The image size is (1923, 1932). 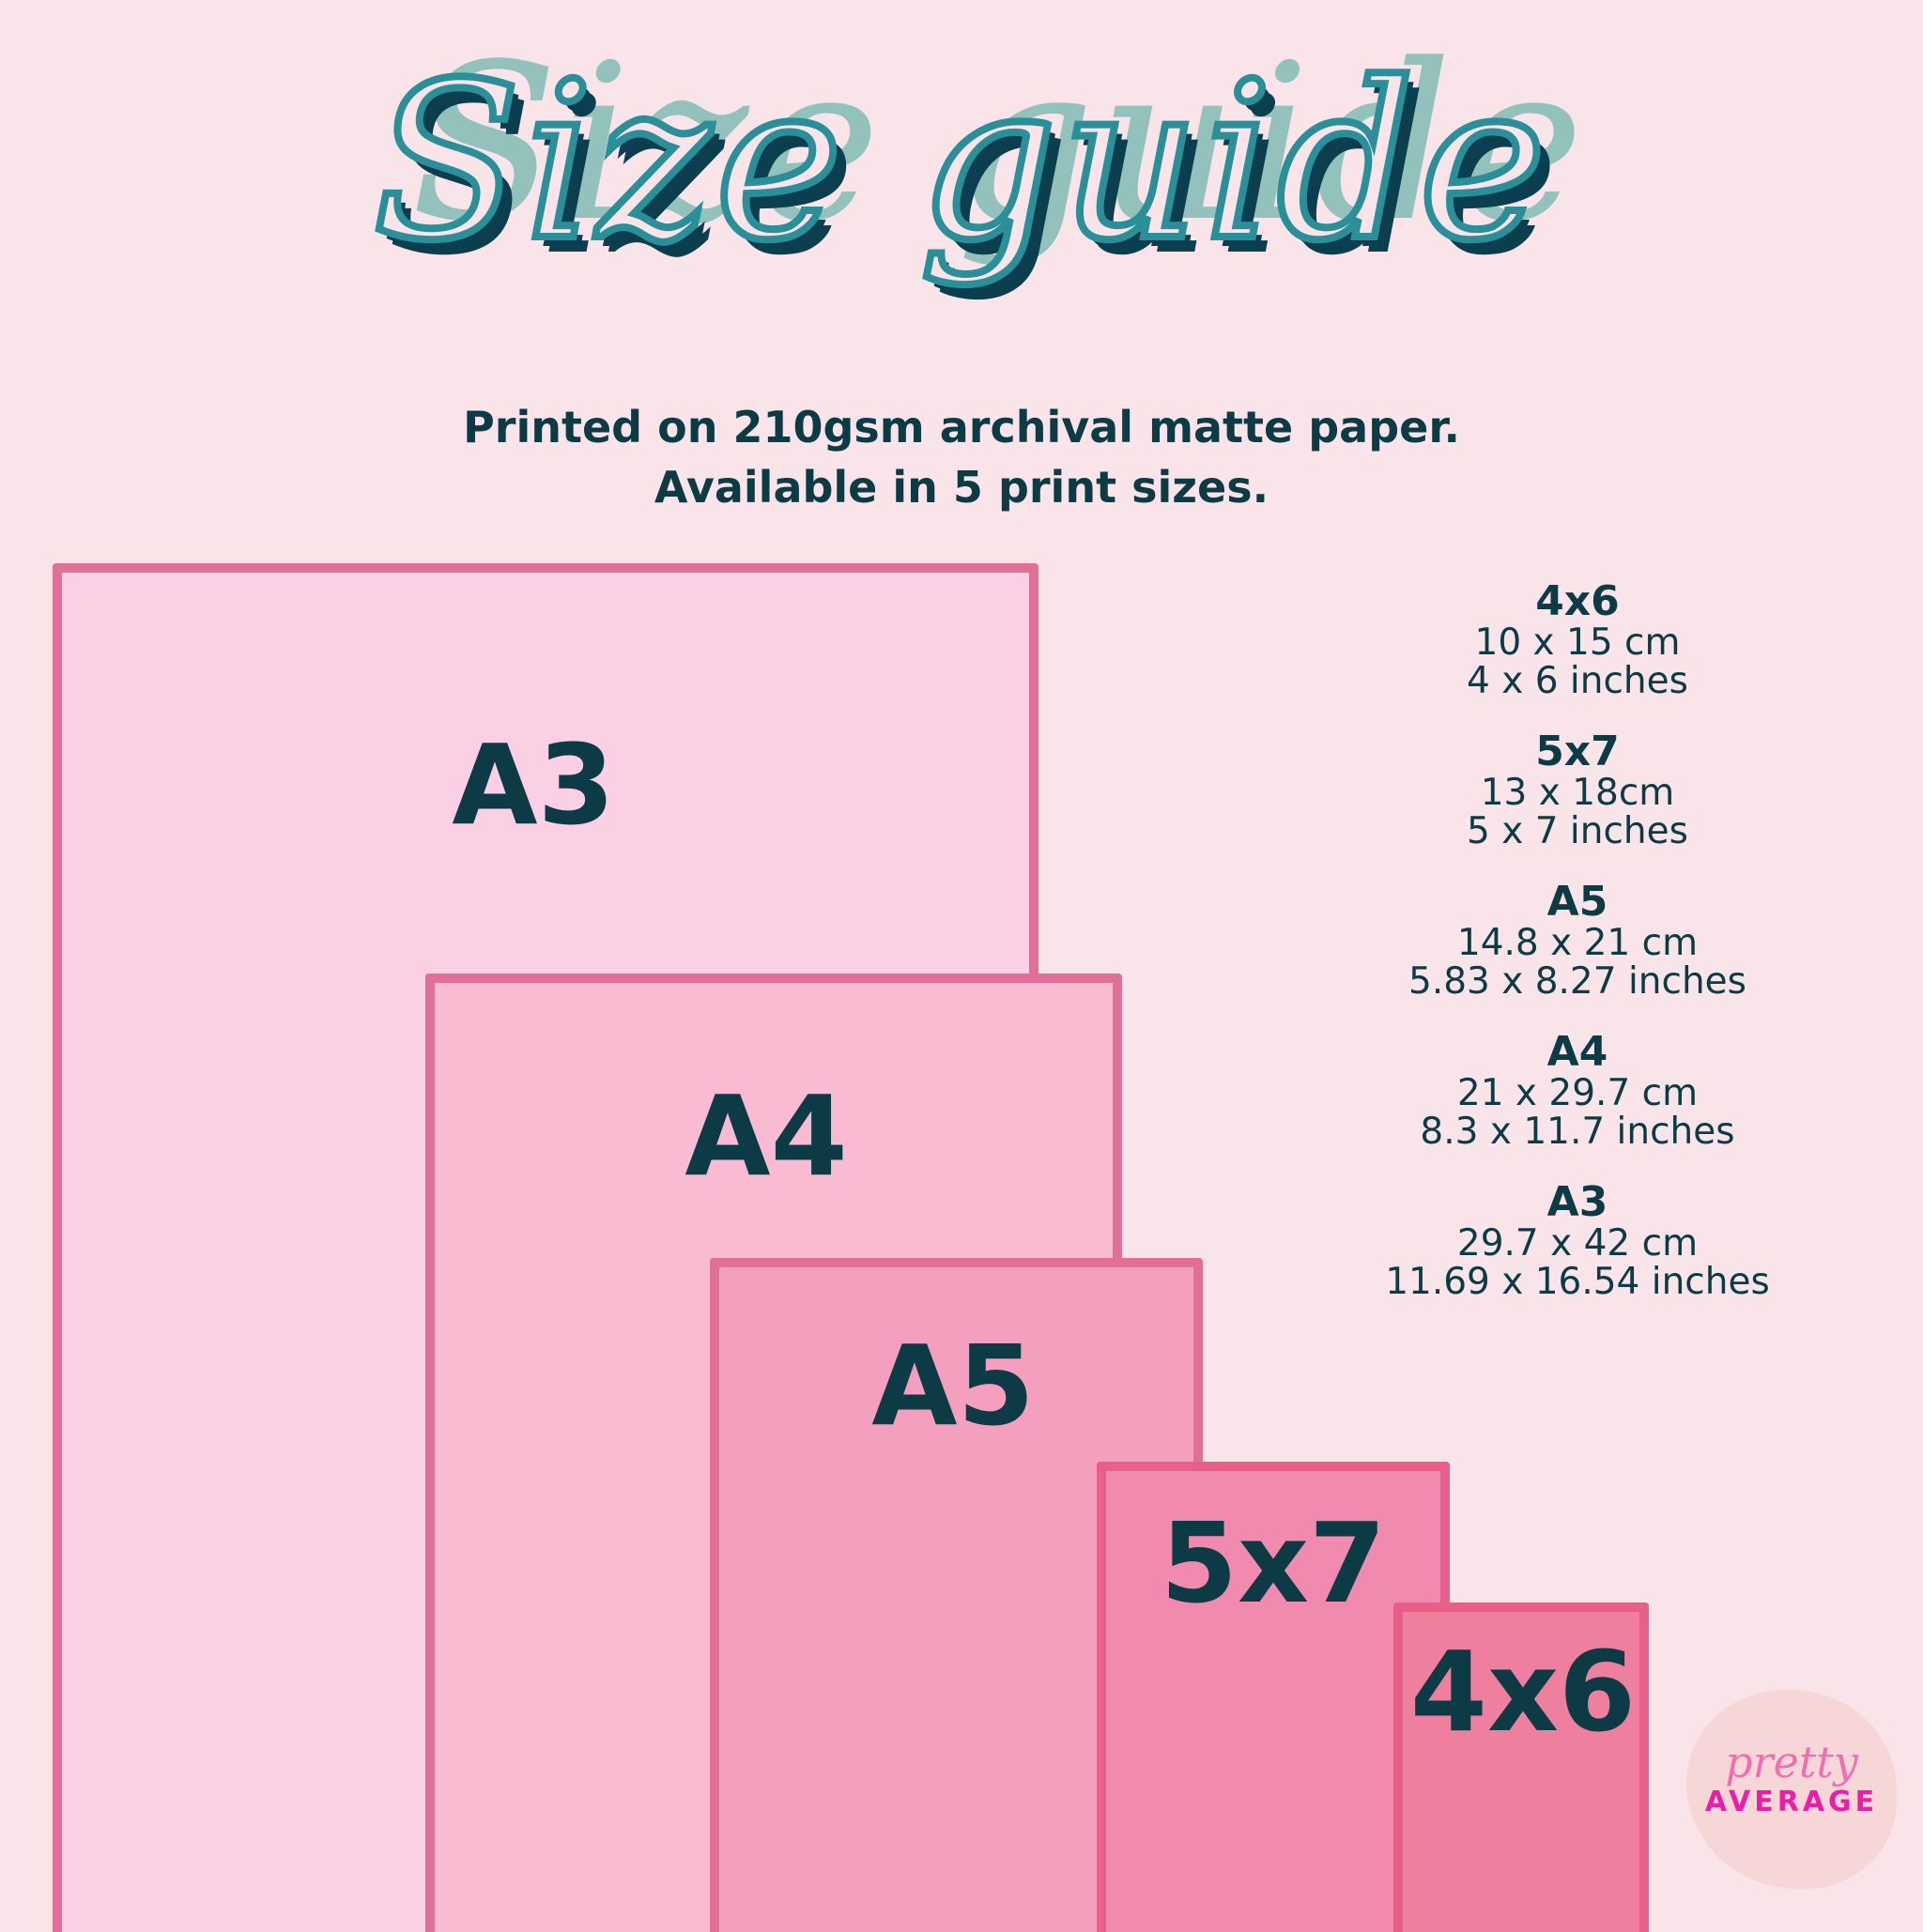 I want to click on size-guide-title: Size guide, so click(x=960, y=163).